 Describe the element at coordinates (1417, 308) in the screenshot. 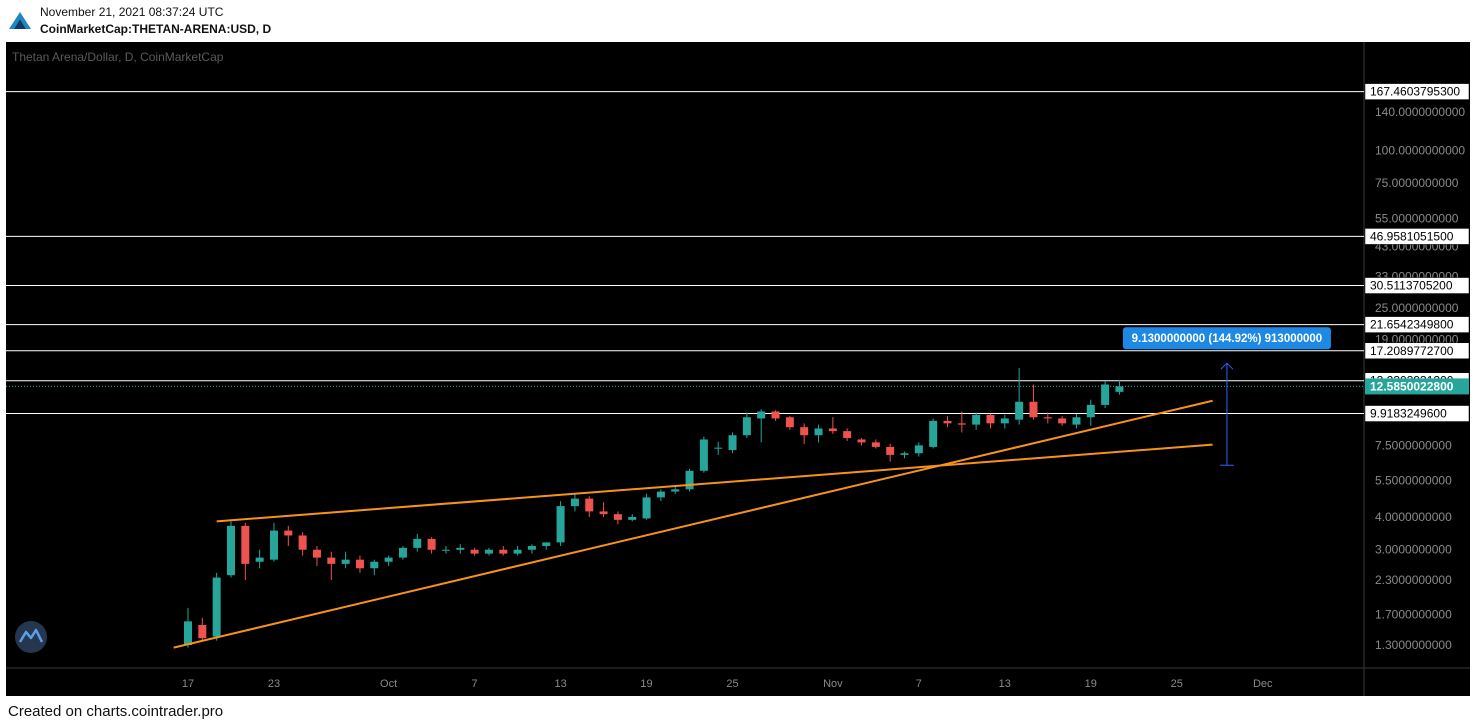

I see `y-tick-label: 25.0000000000` at that location.